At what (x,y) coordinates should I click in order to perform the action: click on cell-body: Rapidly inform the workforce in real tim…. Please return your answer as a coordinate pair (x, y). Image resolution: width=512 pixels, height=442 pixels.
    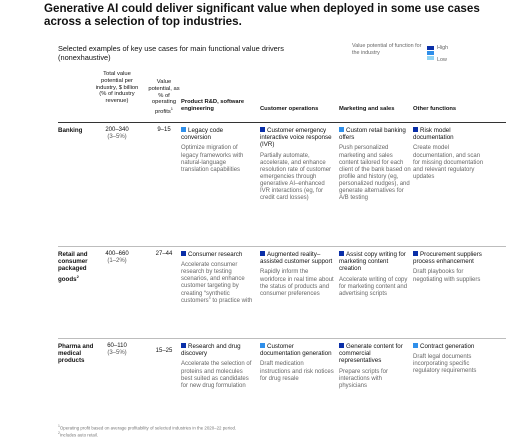
    Looking at the image, I should click on (297, 283).